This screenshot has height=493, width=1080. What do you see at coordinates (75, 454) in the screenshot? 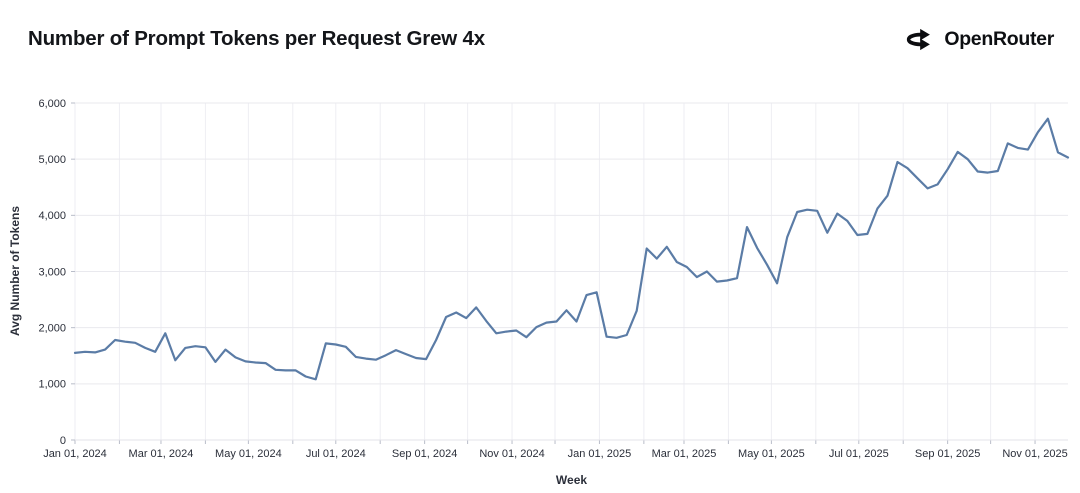
I see `x-tick-label: Jan 01, 2024` at bounding box center [75, 454].